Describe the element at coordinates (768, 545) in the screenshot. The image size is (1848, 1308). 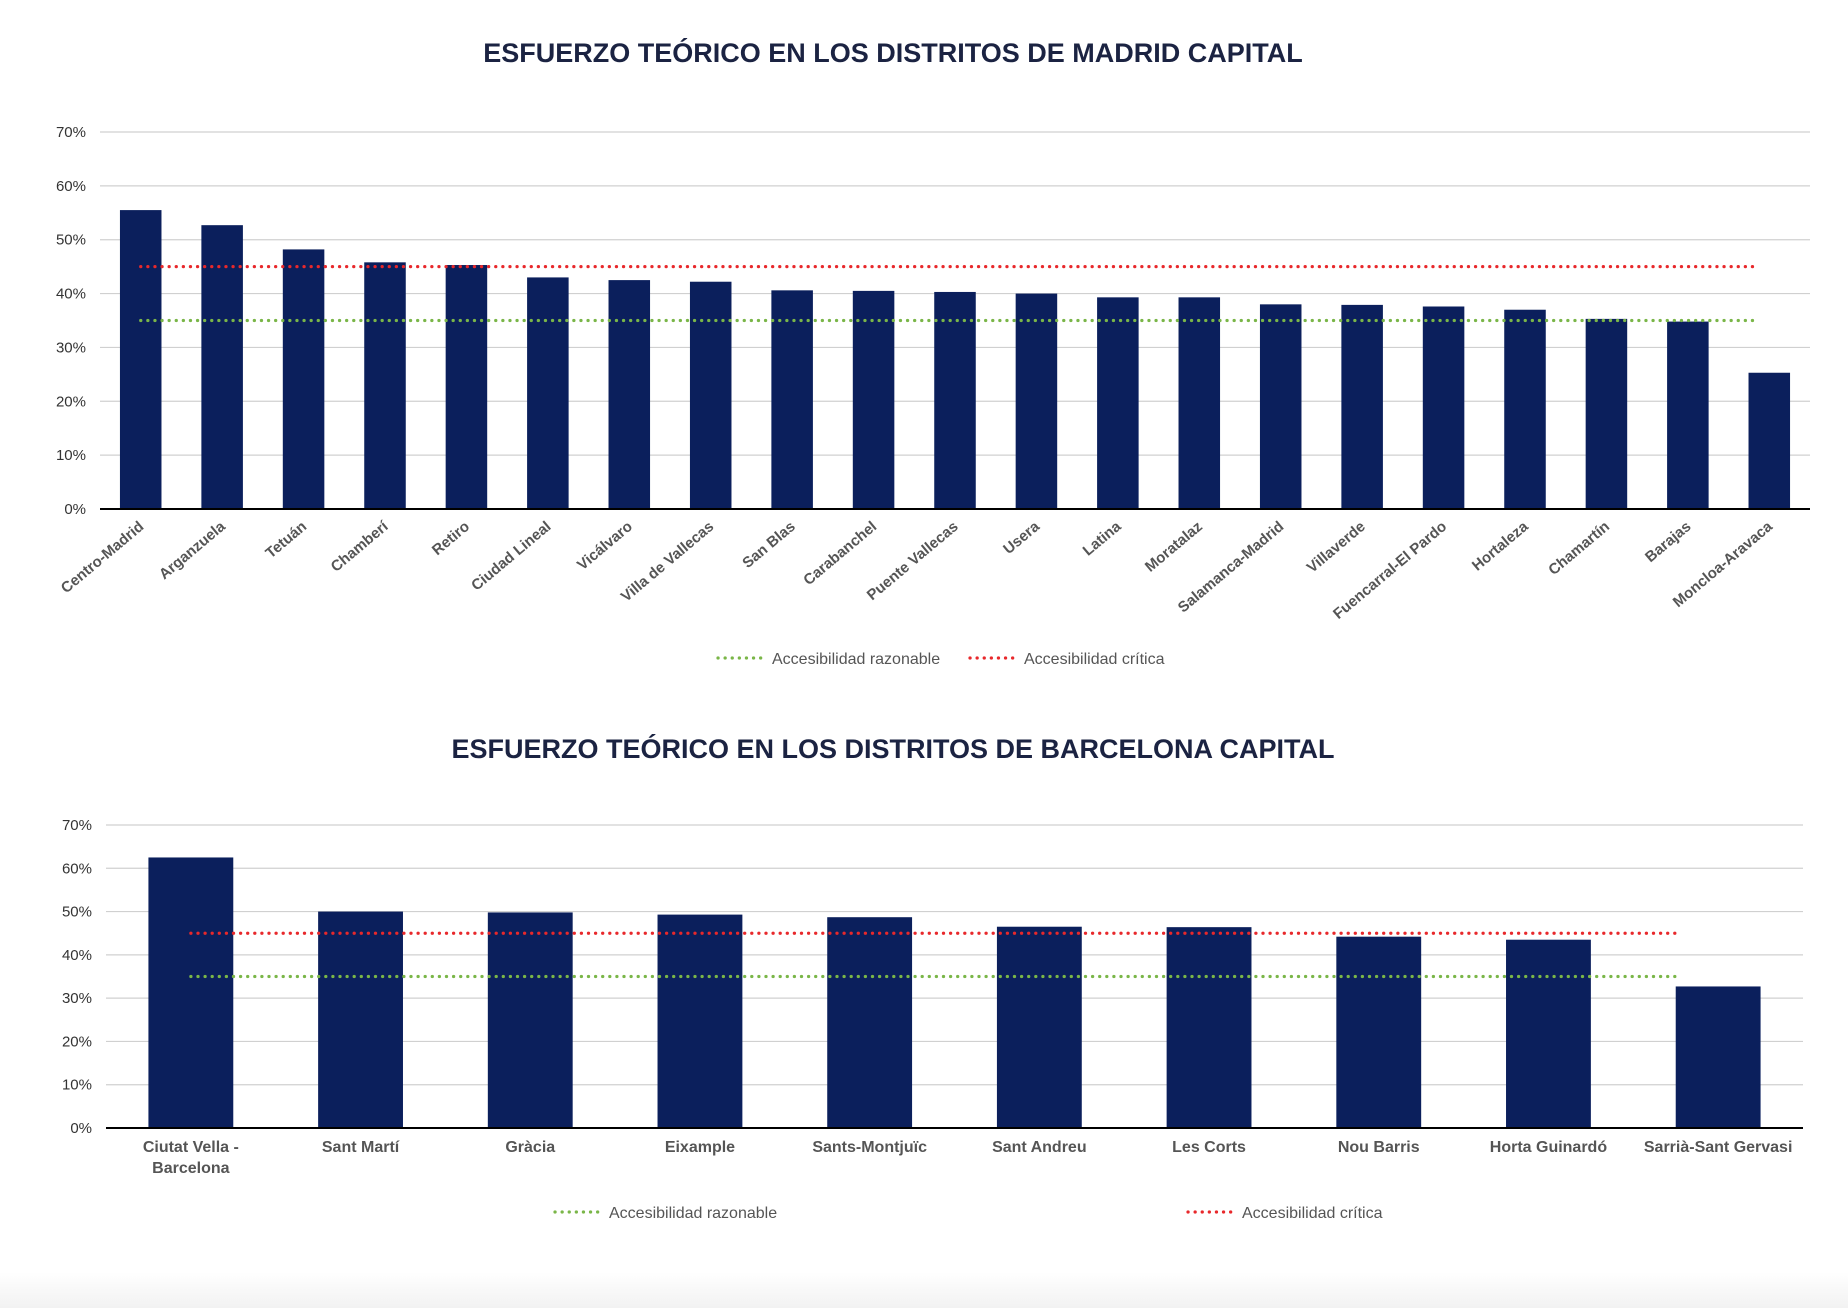
I see `category-label: San Blas` at that location.